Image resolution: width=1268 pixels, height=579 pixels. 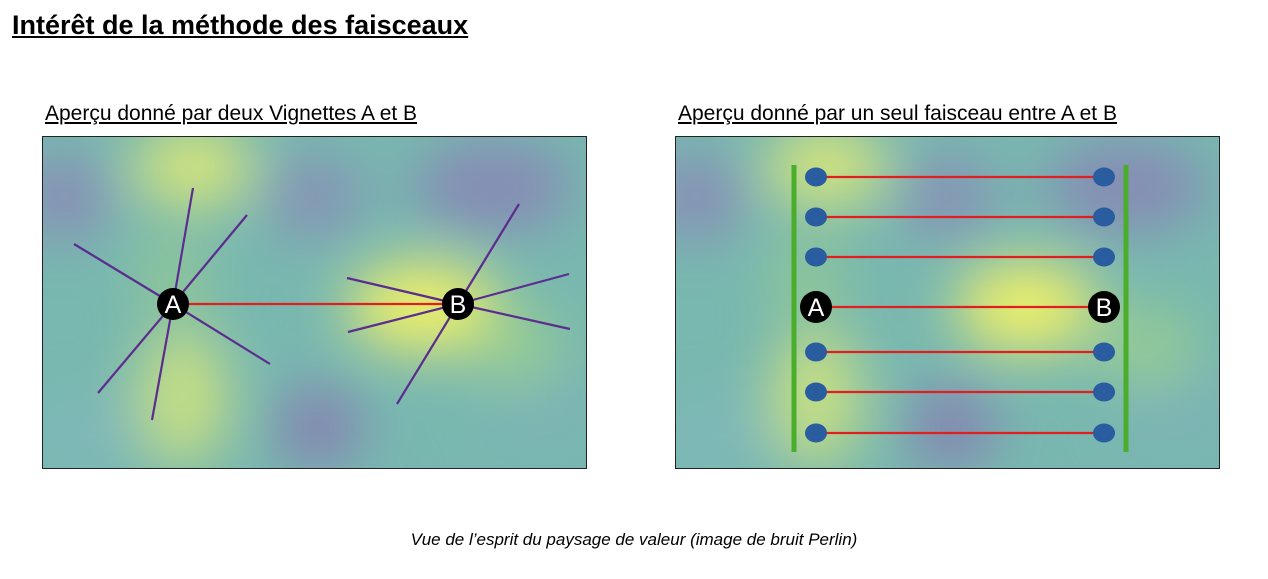 I want to click on left-panel-title: Aperçu donné par deux Vignettes A et B, so click(x=231, y=113).